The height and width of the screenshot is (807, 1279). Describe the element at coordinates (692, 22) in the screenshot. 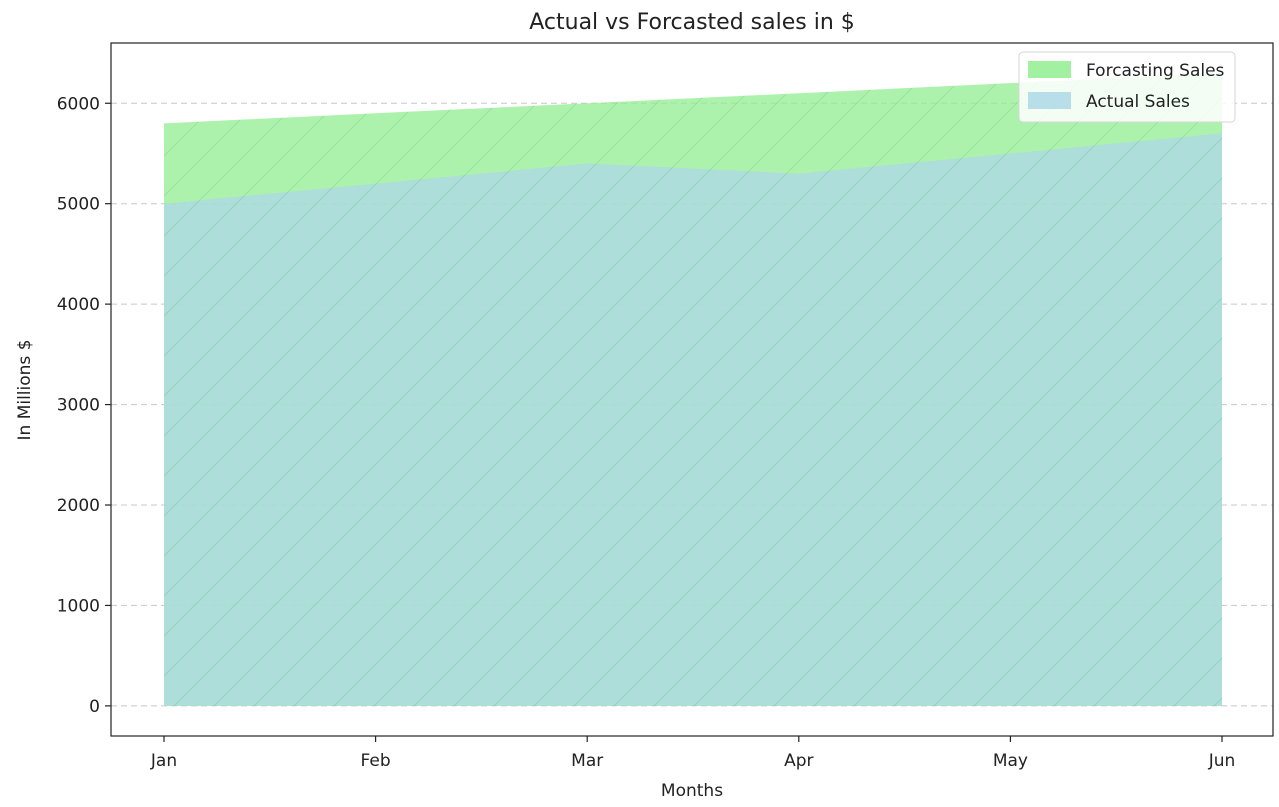

I see `chart-title: Actual vs Forcasted sales in $` at that location.